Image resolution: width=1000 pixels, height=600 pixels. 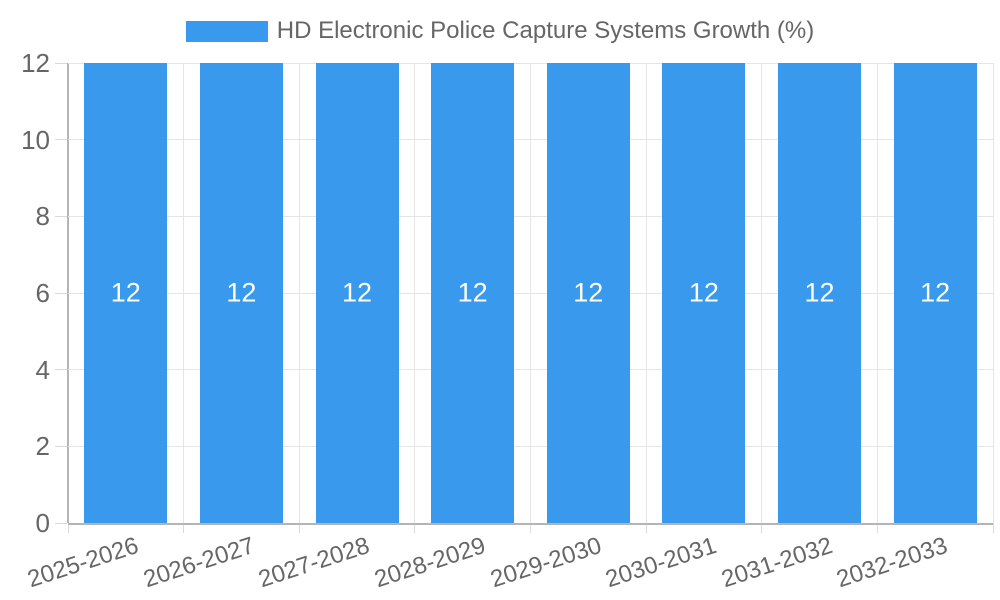 I want to click on y-axis-tick-label: 0, so click(x=42, y=523).